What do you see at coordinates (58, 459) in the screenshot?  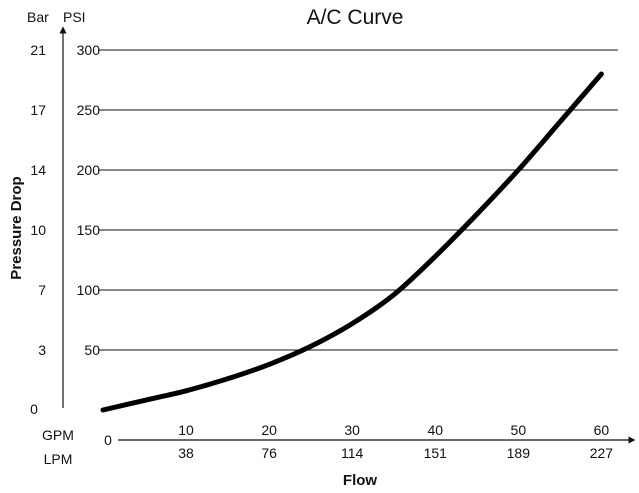 I see `x-unit-lpm: LPM` at bounding box center [58, 459].